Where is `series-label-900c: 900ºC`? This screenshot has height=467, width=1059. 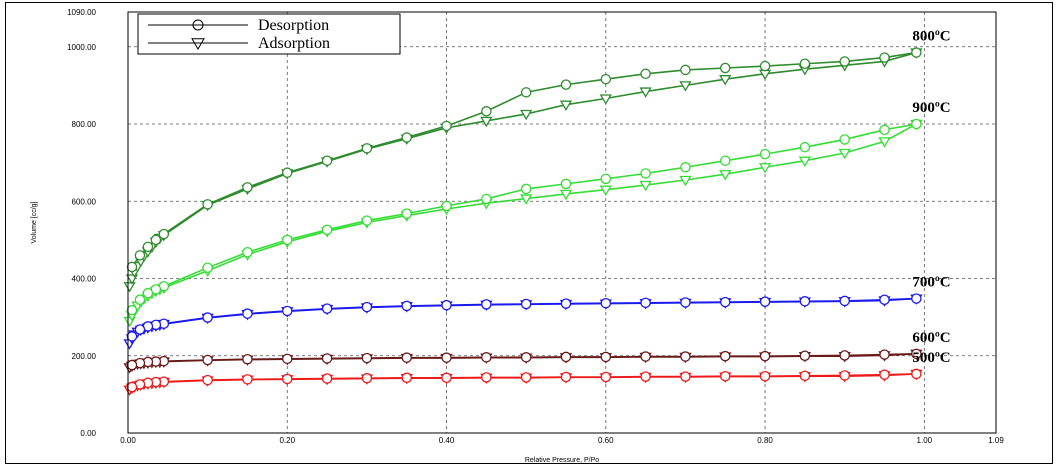
series-label-900c: 900ºC is located at coordinates (931, 108).